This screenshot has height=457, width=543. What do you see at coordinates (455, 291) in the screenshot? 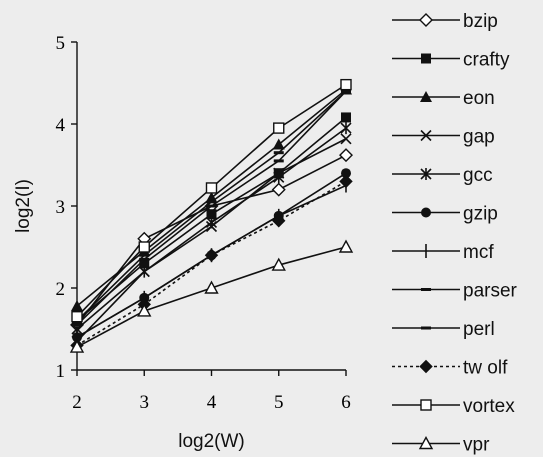
I see `legend-item-parser: parser` at bounding box center [455, 291].